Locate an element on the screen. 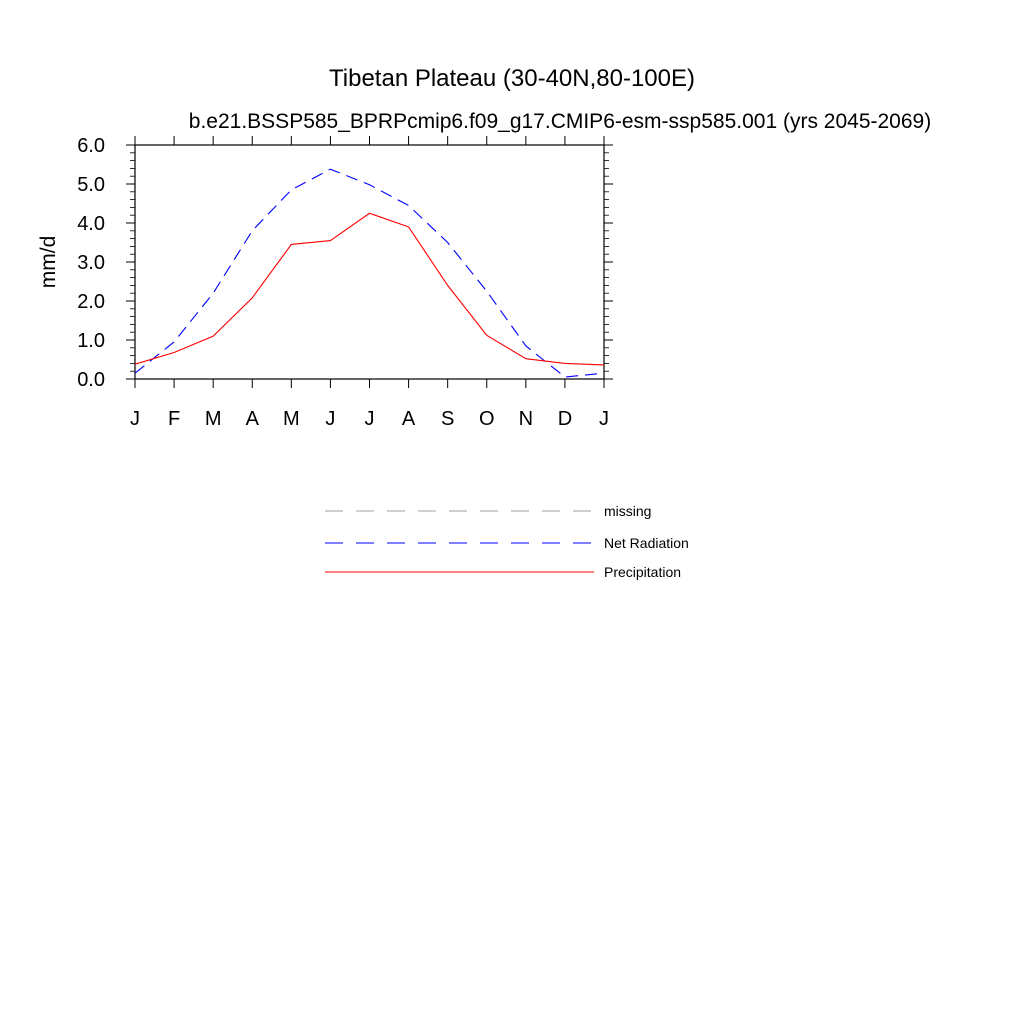 The image size is (1024, 1024). plot-frame is located at coordinates (369, 262).